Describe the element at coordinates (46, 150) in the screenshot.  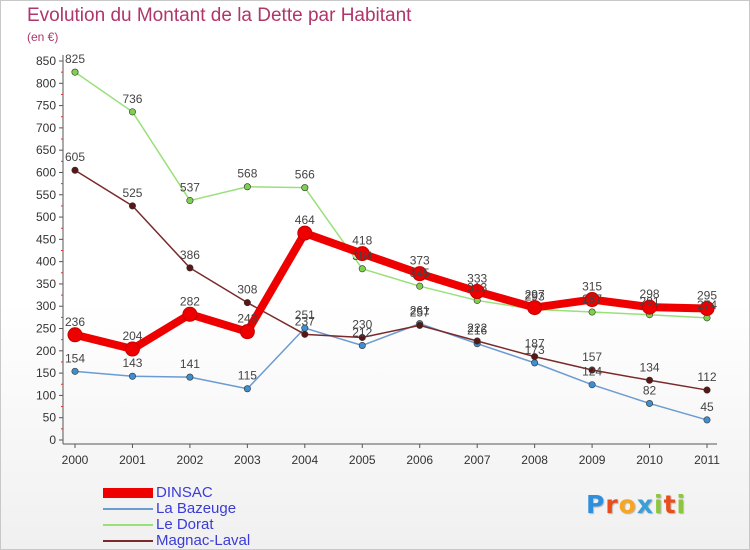
I see `y-tick-label: 650` at that location.